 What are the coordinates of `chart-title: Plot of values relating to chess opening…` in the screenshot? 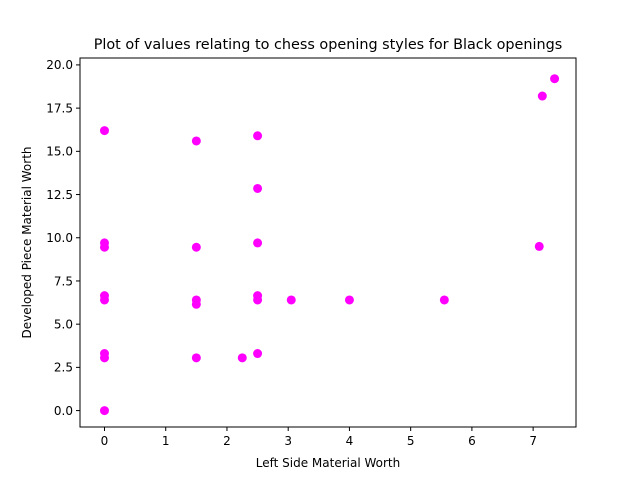 It's located at (328, 45).